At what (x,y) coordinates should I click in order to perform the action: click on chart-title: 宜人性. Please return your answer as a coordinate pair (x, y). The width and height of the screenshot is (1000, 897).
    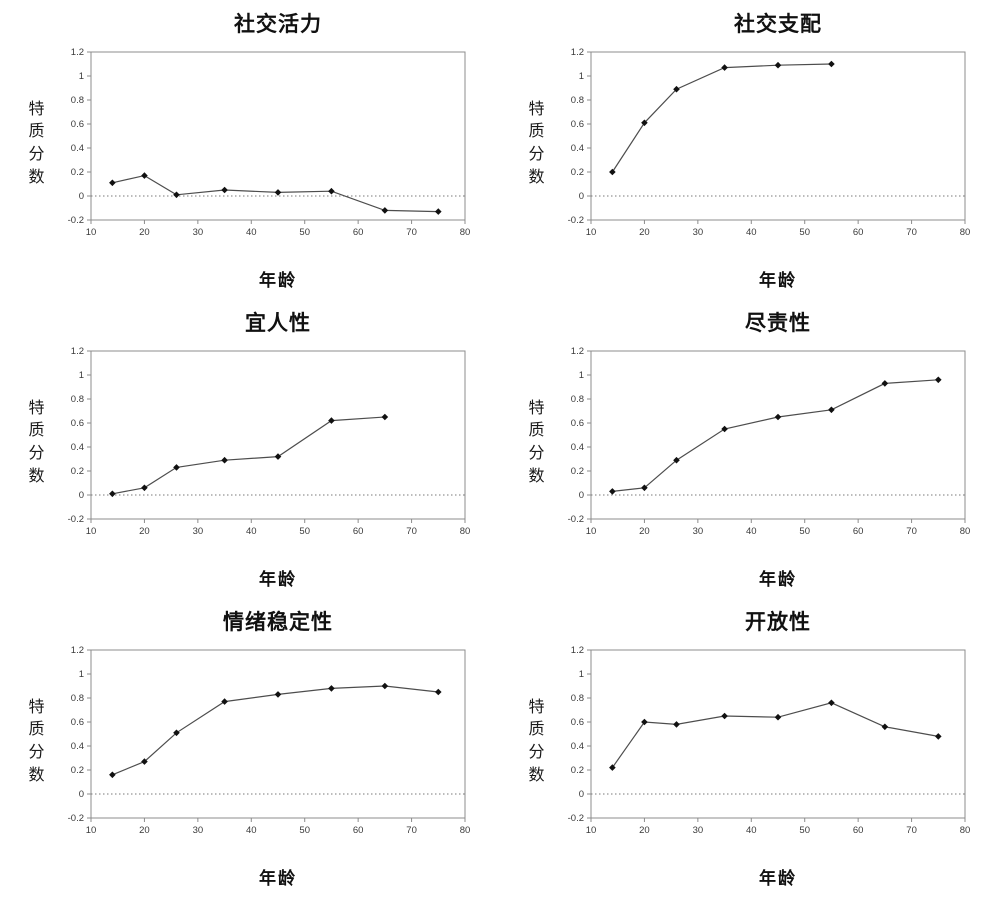
    Looking at the image, I should click on (278, 323).